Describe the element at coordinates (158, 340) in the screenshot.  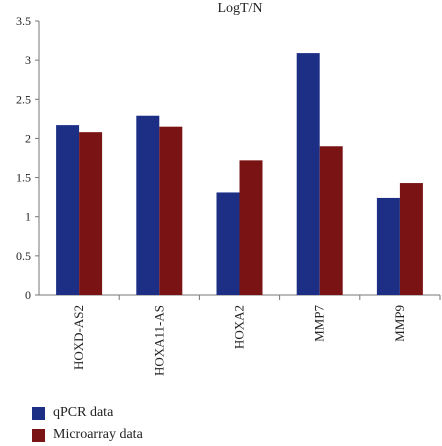
I see `x-tick-label: HOXA11-AS` at that location.